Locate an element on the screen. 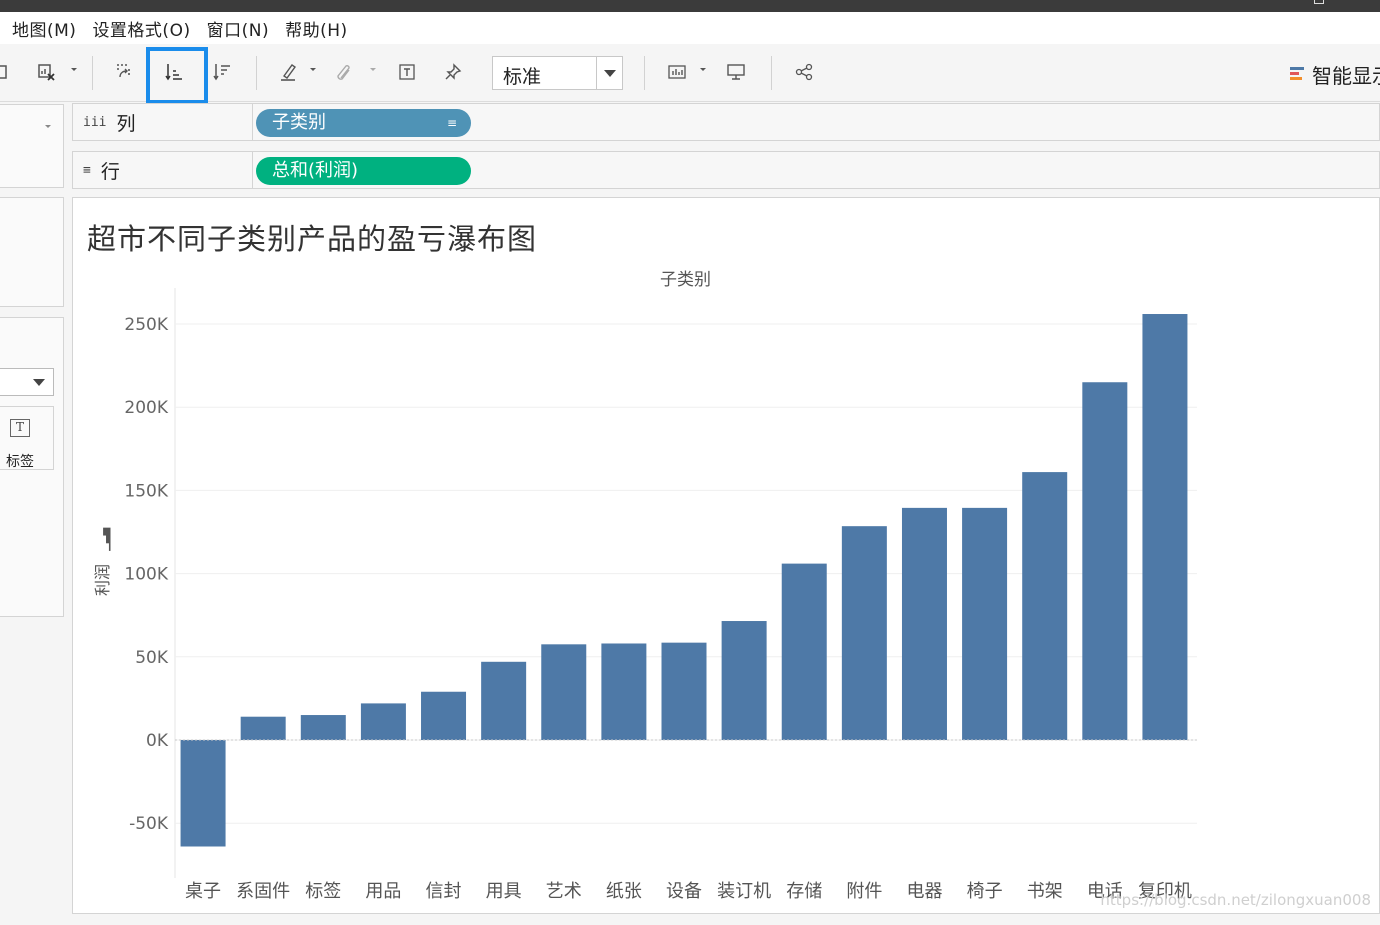  sort-ascending-highlight is located at coordinates (177, 75).